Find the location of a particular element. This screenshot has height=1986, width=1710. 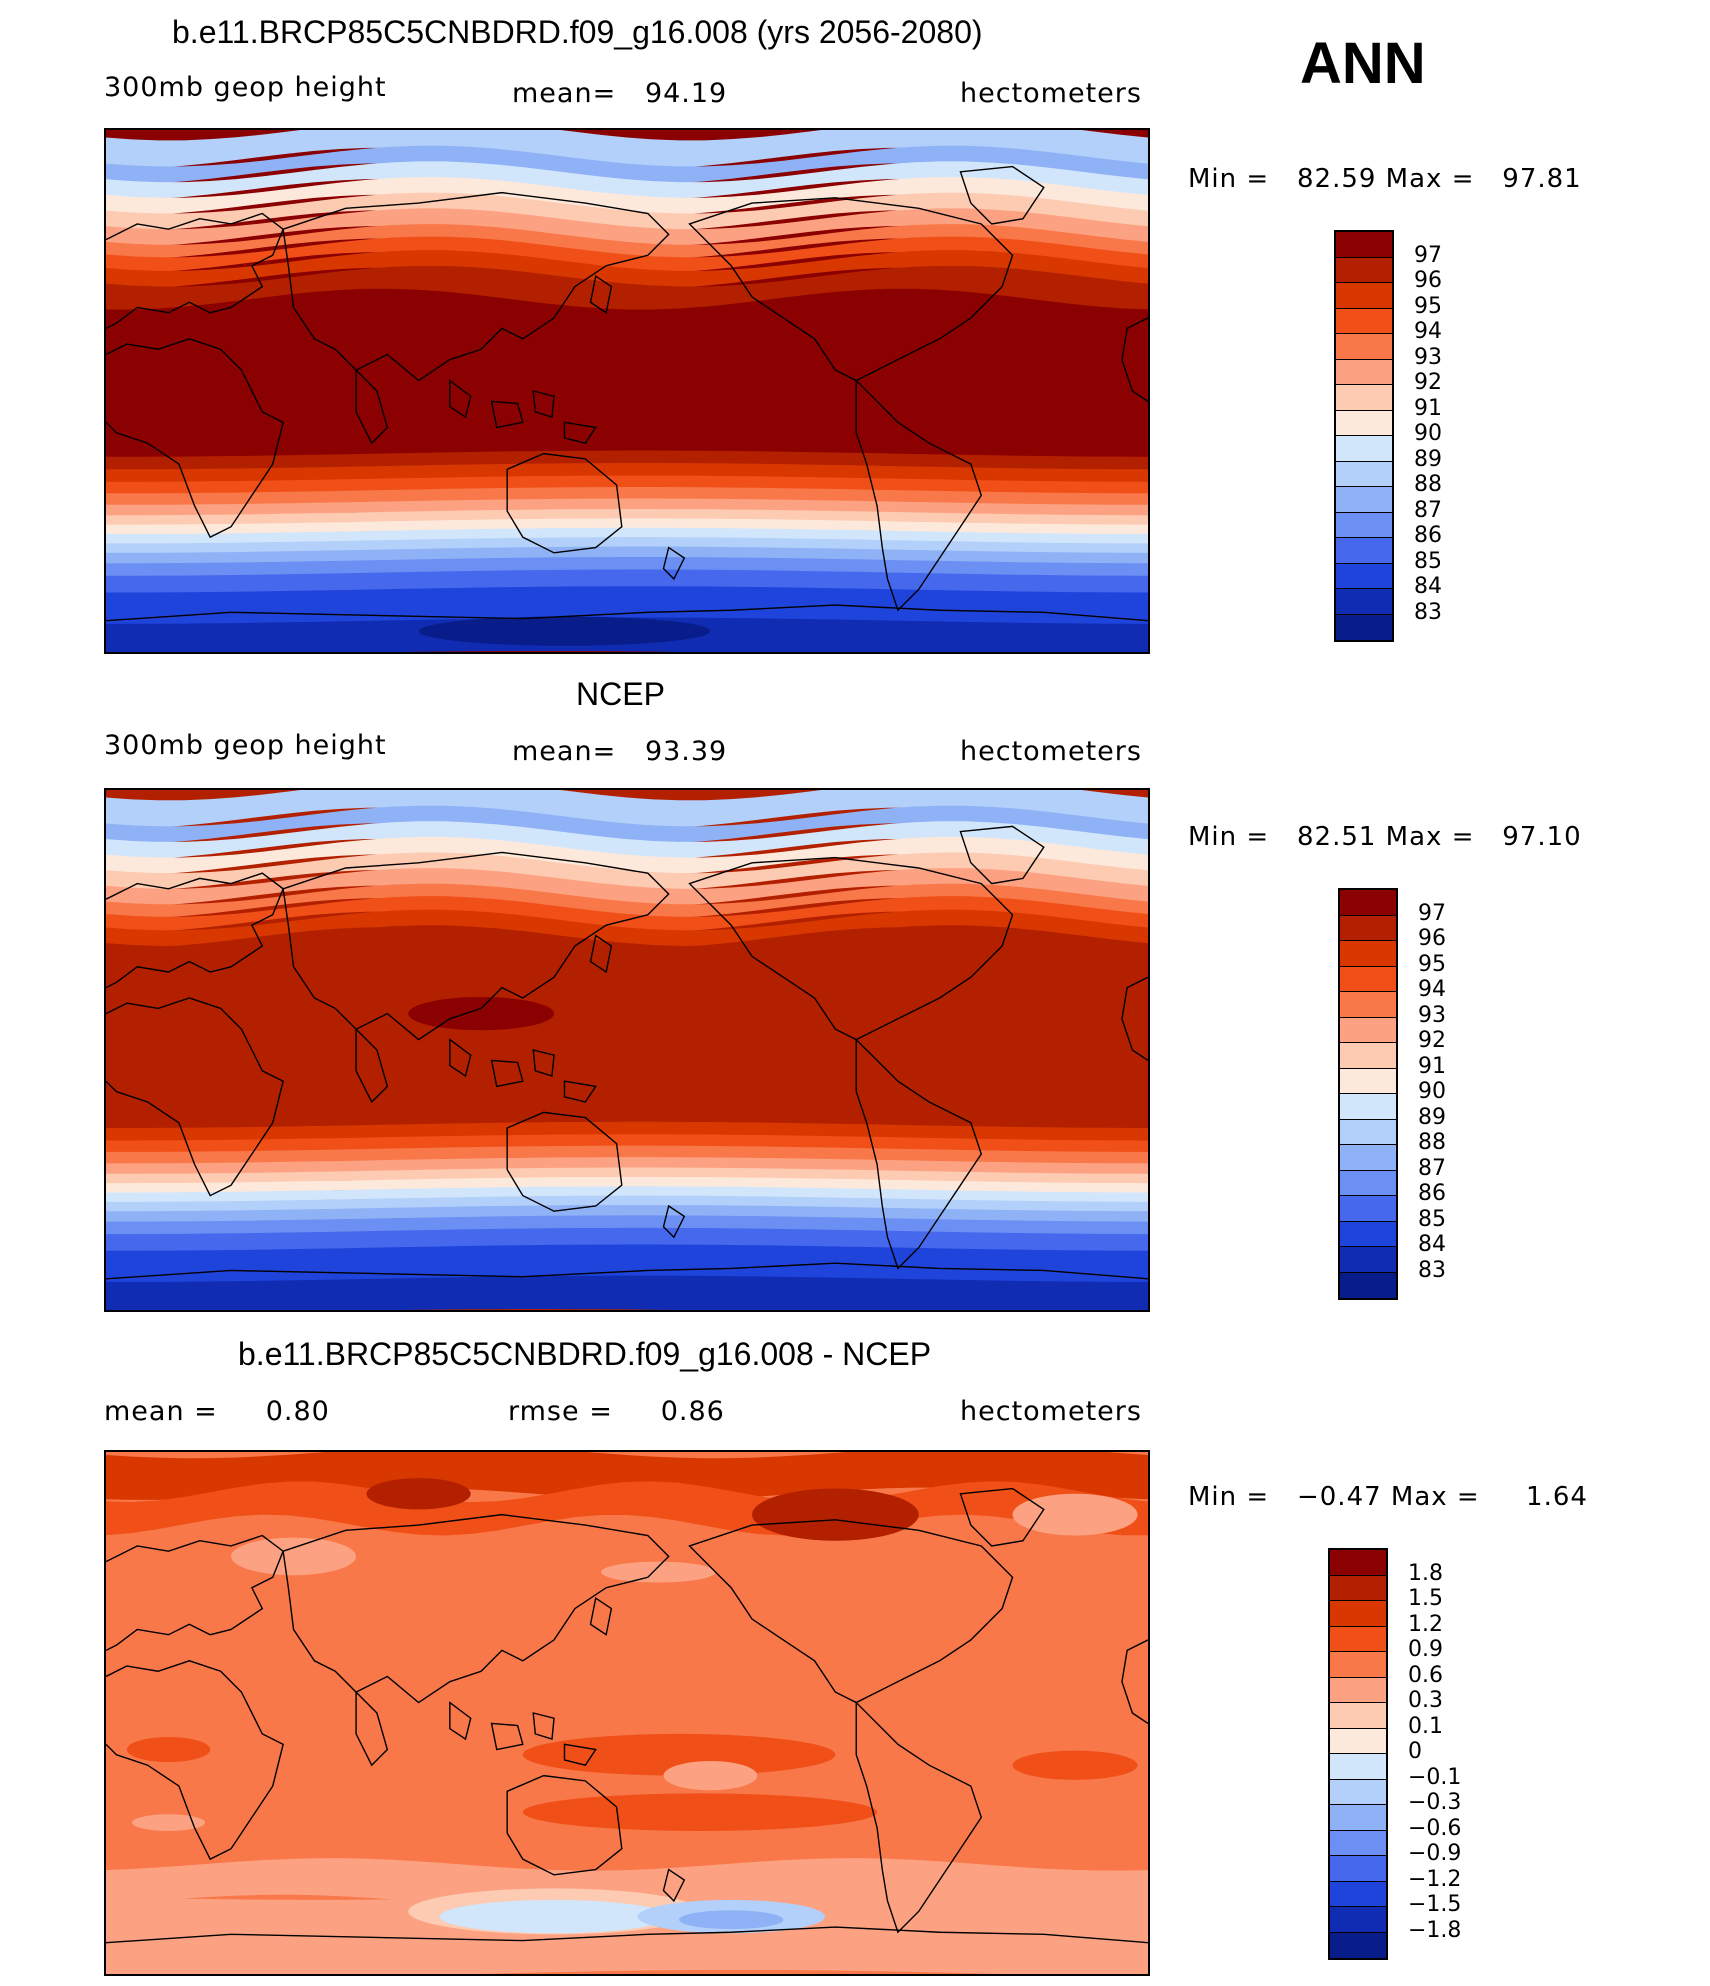

colorbar-tick-label: 0 is located at coordinates (1415, 1751).